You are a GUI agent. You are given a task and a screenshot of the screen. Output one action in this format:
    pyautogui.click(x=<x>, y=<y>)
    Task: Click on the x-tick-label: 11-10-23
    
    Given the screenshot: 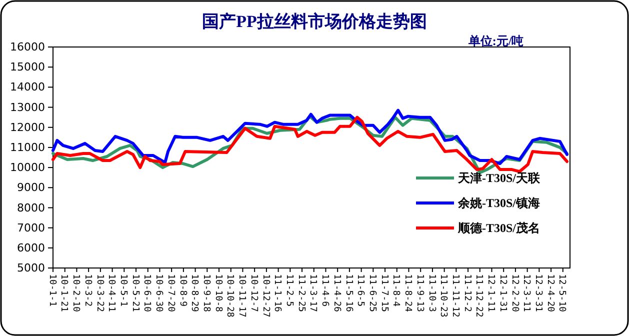 What is the action you would take?
    pyautogui.click(x=443, y=296)
    